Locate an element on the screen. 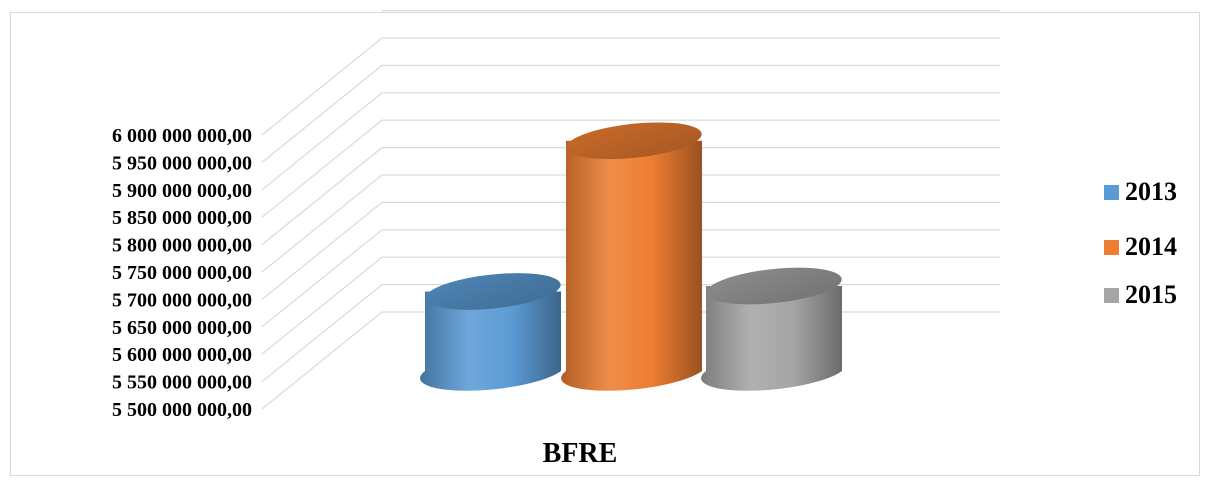  bar-2013 is located at coordinates (490, 332).